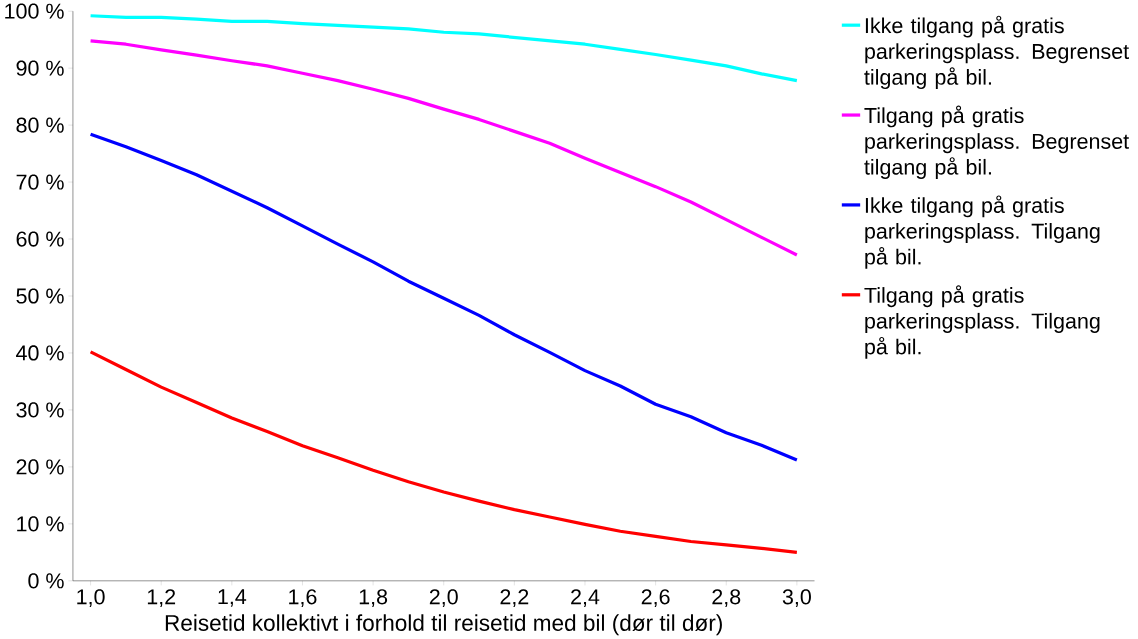 Image resolution: width=1138 pixels, height=639 pixels. Describe the element at coordinates (40, 296) in the screenshot. I see `y-tick-label: 50 %` at that location.